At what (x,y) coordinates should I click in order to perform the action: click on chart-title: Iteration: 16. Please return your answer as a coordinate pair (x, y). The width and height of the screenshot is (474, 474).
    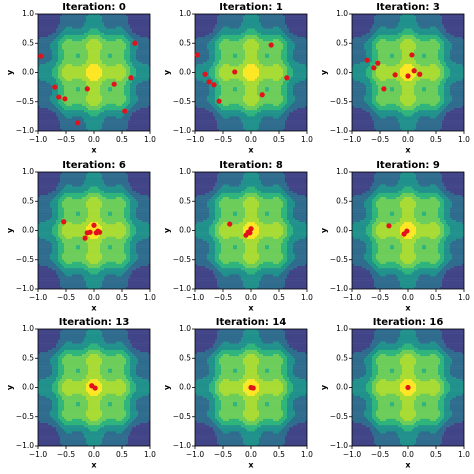
    Looking at the image, I should click on (408, 322).